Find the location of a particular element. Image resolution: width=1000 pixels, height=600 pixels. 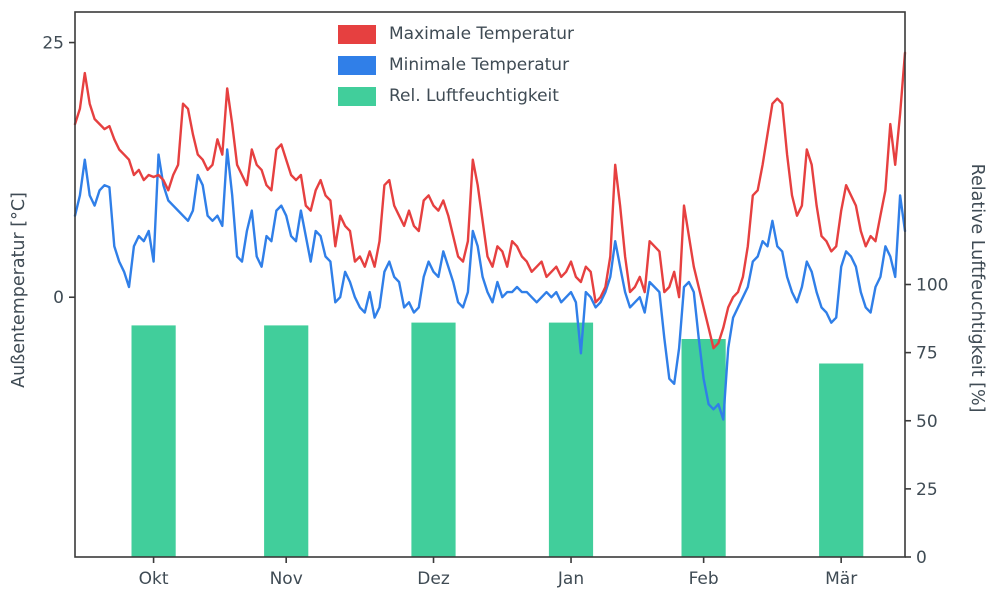

humidity-swatch is located at coordinates (357, 96).